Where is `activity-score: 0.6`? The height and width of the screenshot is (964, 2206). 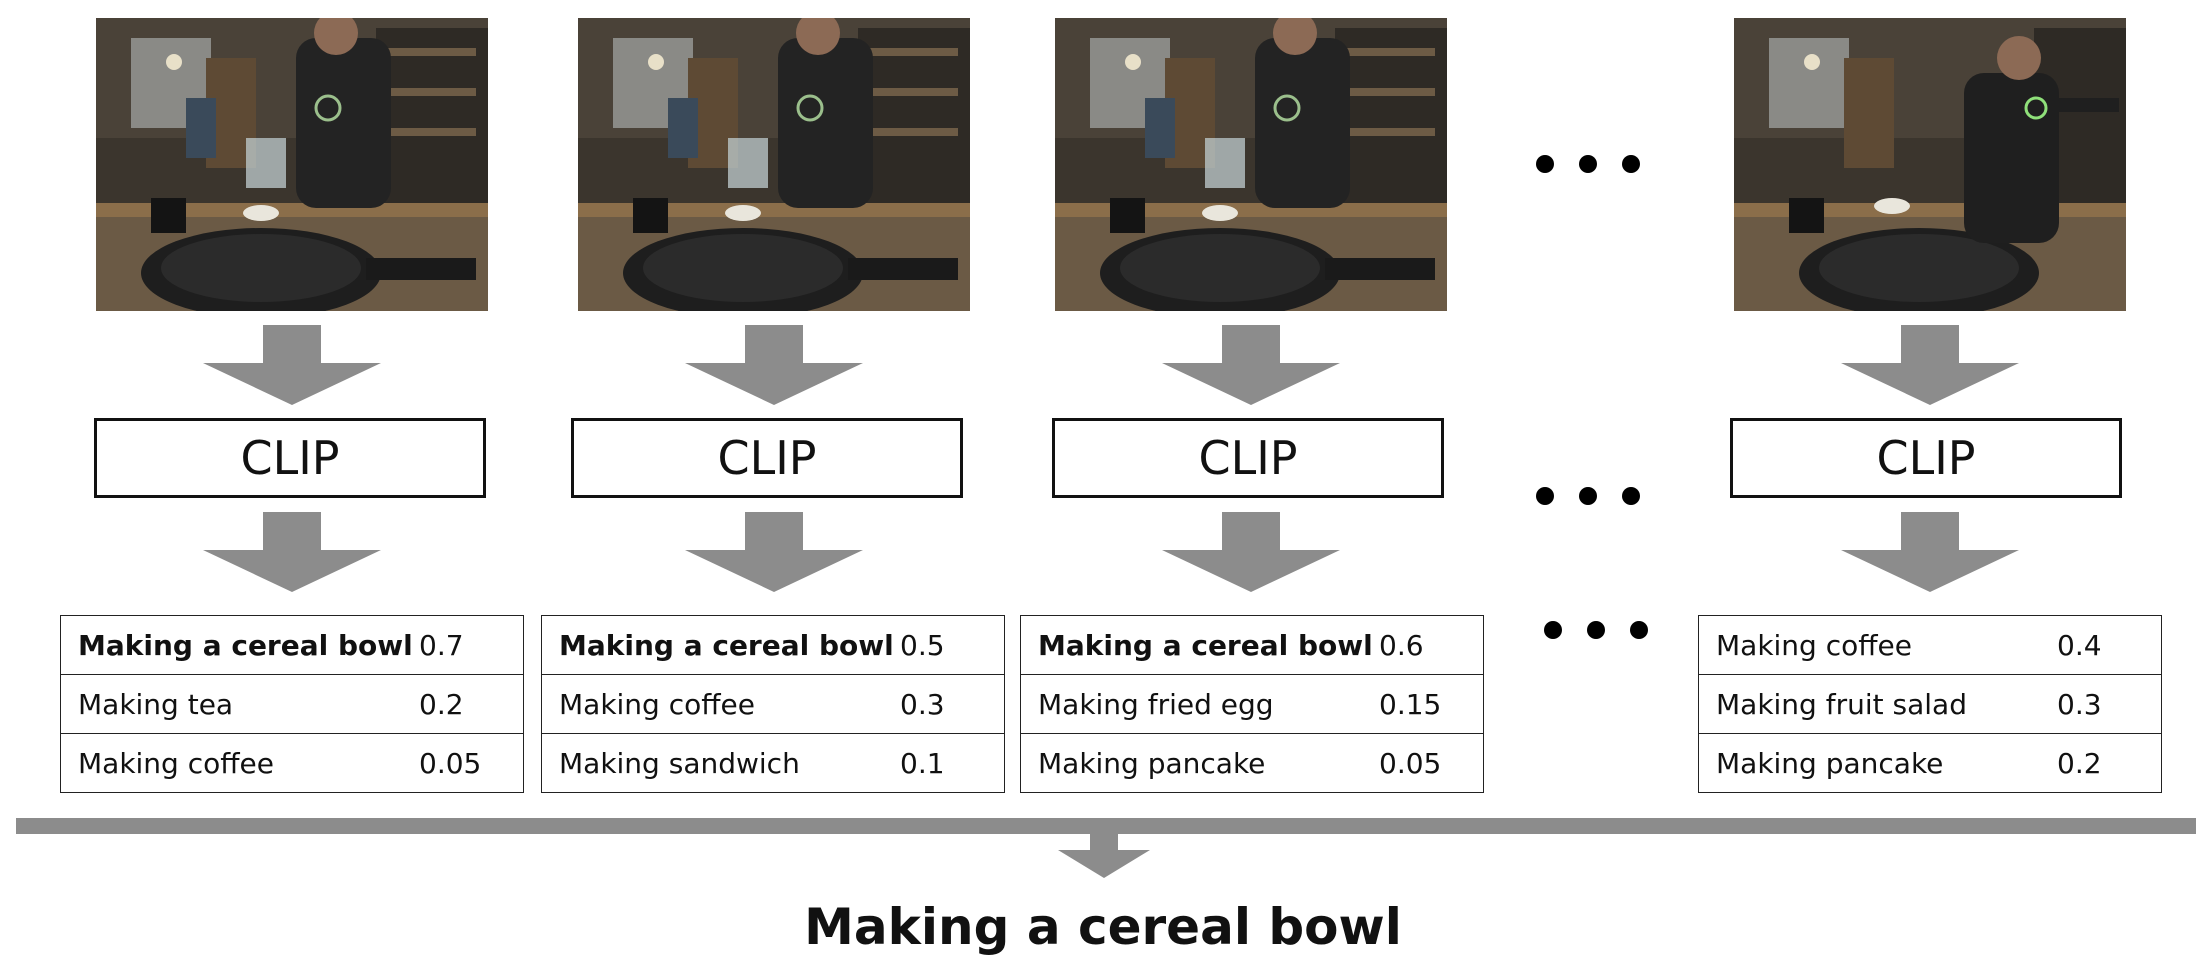
activity-score: 0.6 is located at coordinates (1401, 645).